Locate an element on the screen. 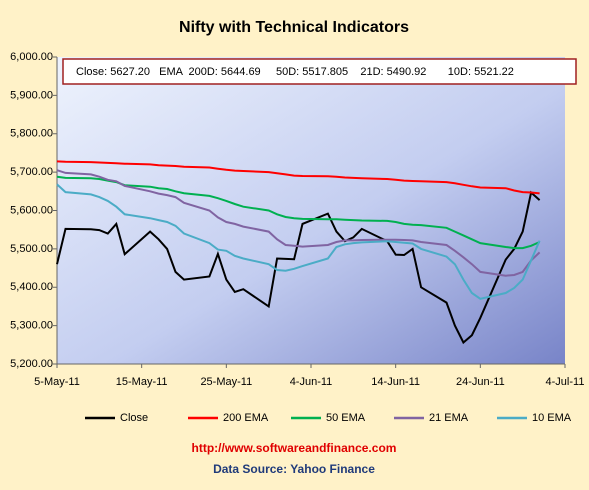 This screenshot has height=490, width=589. x-tick-label: 5-May-11 is located at coordinates (57, 382).